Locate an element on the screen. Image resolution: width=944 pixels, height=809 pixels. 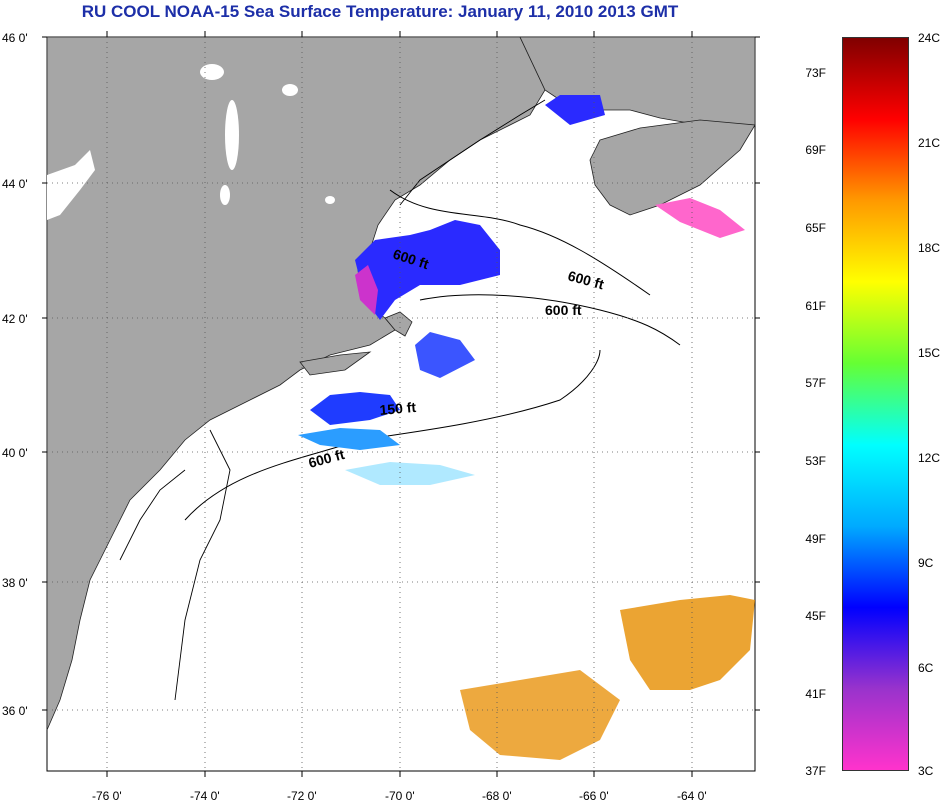
sst-patch-gulf-stream-east is located at coordinates (687, 642).